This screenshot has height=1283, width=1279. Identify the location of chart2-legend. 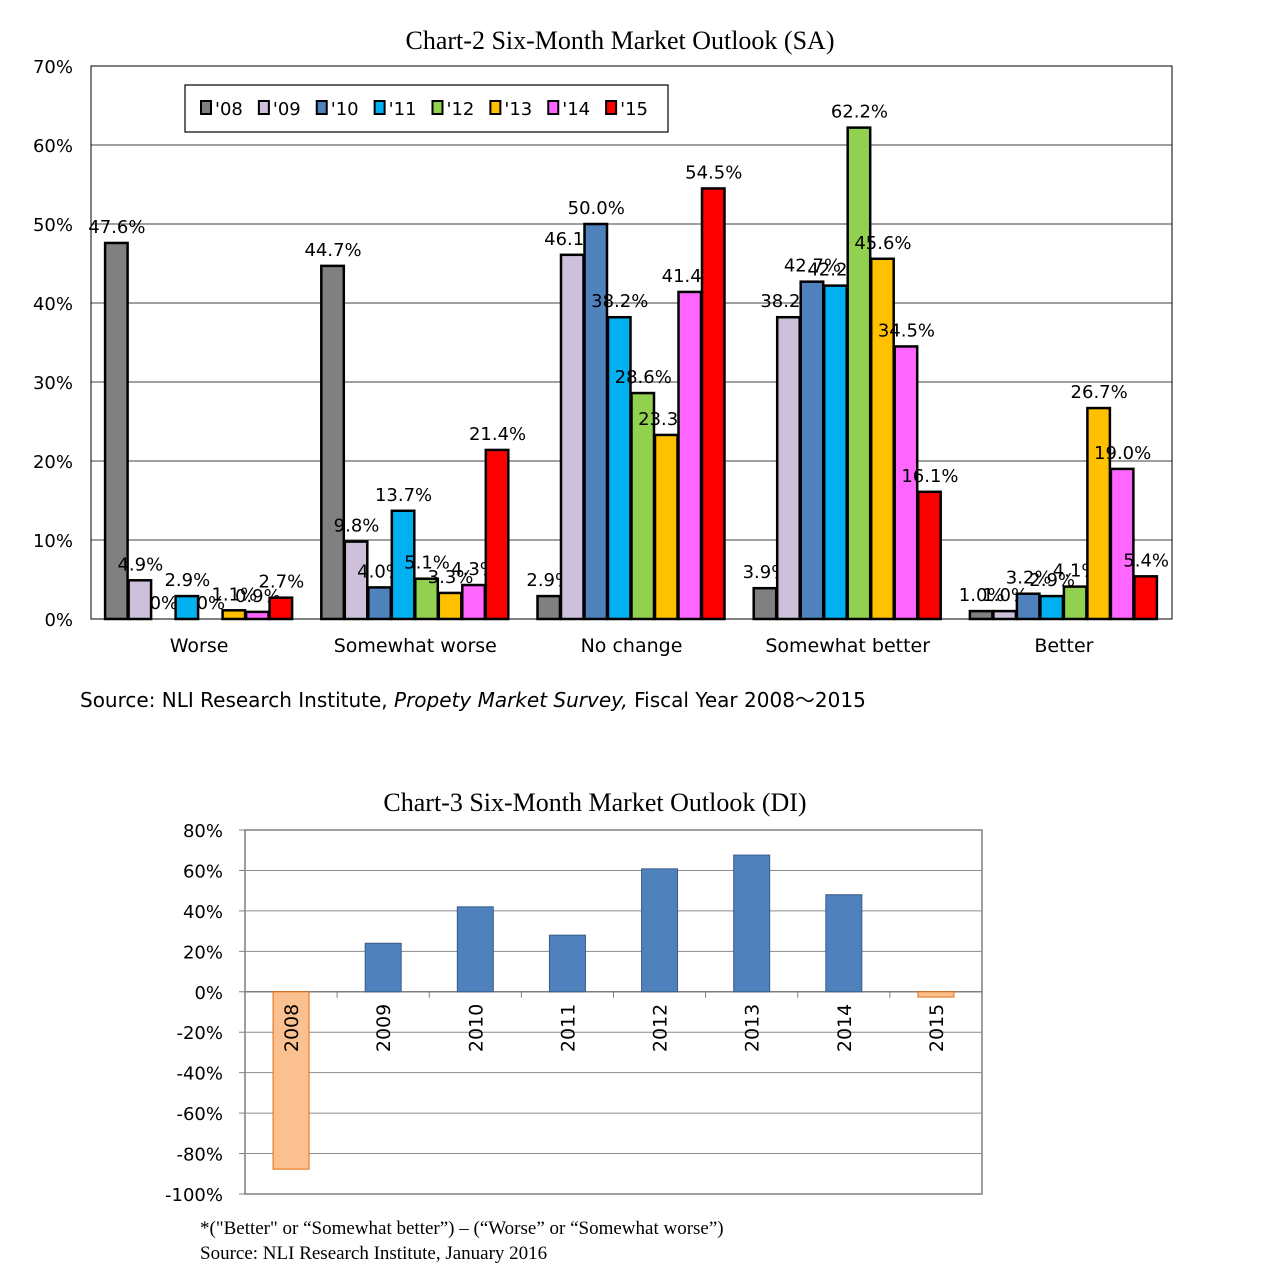
(426, 108).